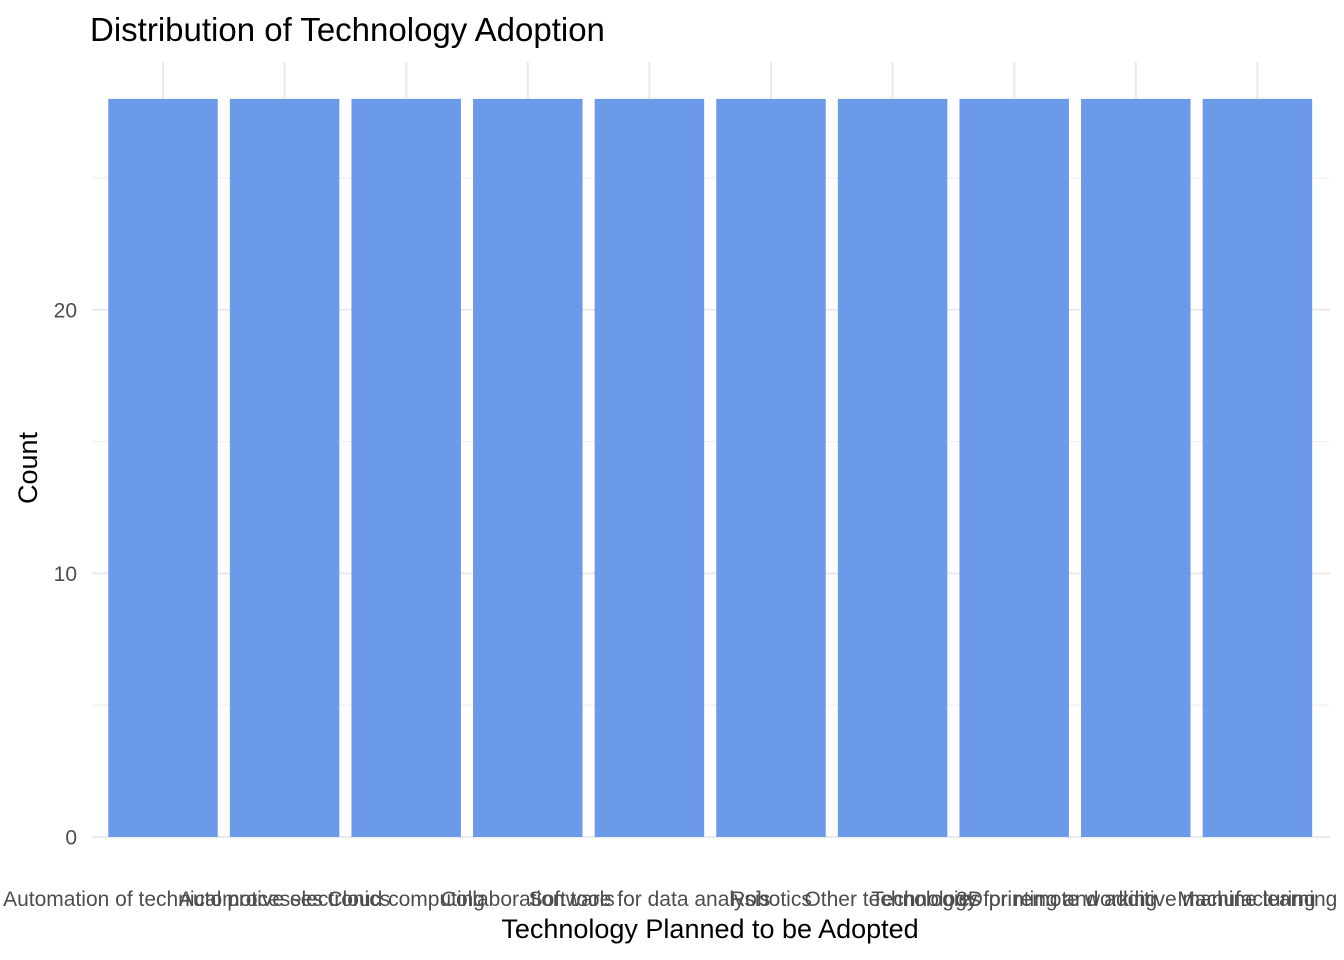 Image resolution: width=1344 pixels, height=960 pixels. Describe the element at coordinates (347, 29) in the screenshot. I see `chart-title: Distribution of Technology Adoption` at that location.